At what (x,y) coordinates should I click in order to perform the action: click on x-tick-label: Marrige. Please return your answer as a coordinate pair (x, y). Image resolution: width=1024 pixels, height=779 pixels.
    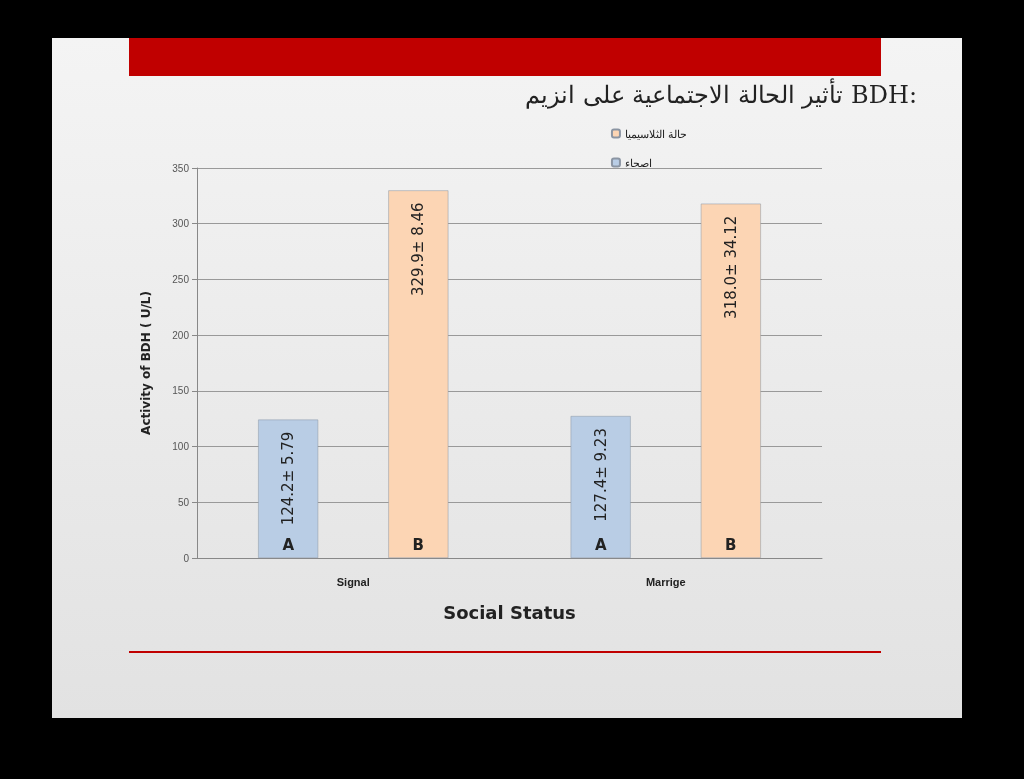
    Looking at the image, I should click on (665, 581).